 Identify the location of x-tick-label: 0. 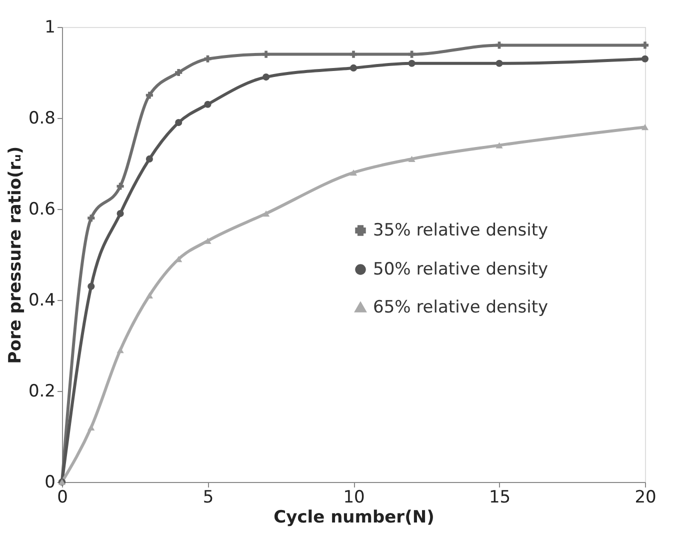
(62, 498).